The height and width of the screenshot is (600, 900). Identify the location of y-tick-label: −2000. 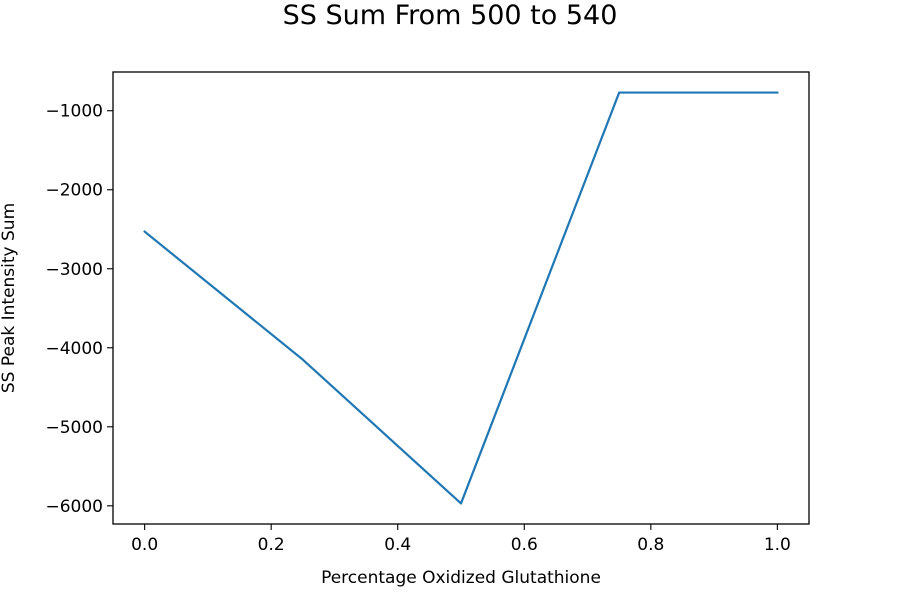
(74, 191).